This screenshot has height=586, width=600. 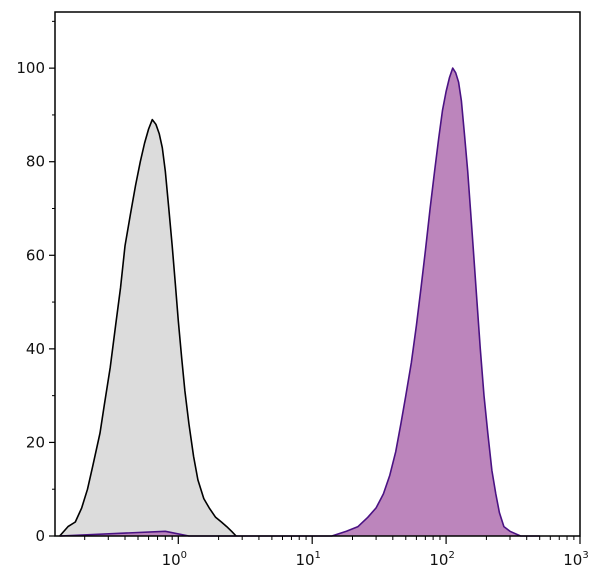 I want to click on x-tick-label: 10², so click(x=441, y=559).